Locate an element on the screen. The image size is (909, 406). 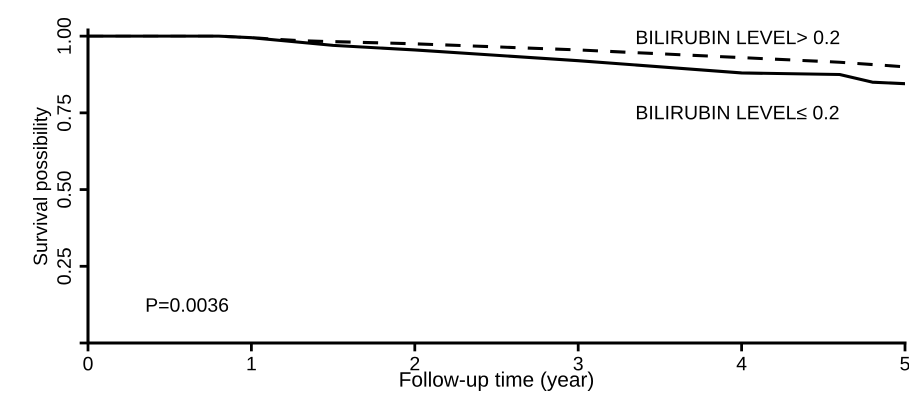
x-tick-label: 4 is located at coordinates (741, 363).